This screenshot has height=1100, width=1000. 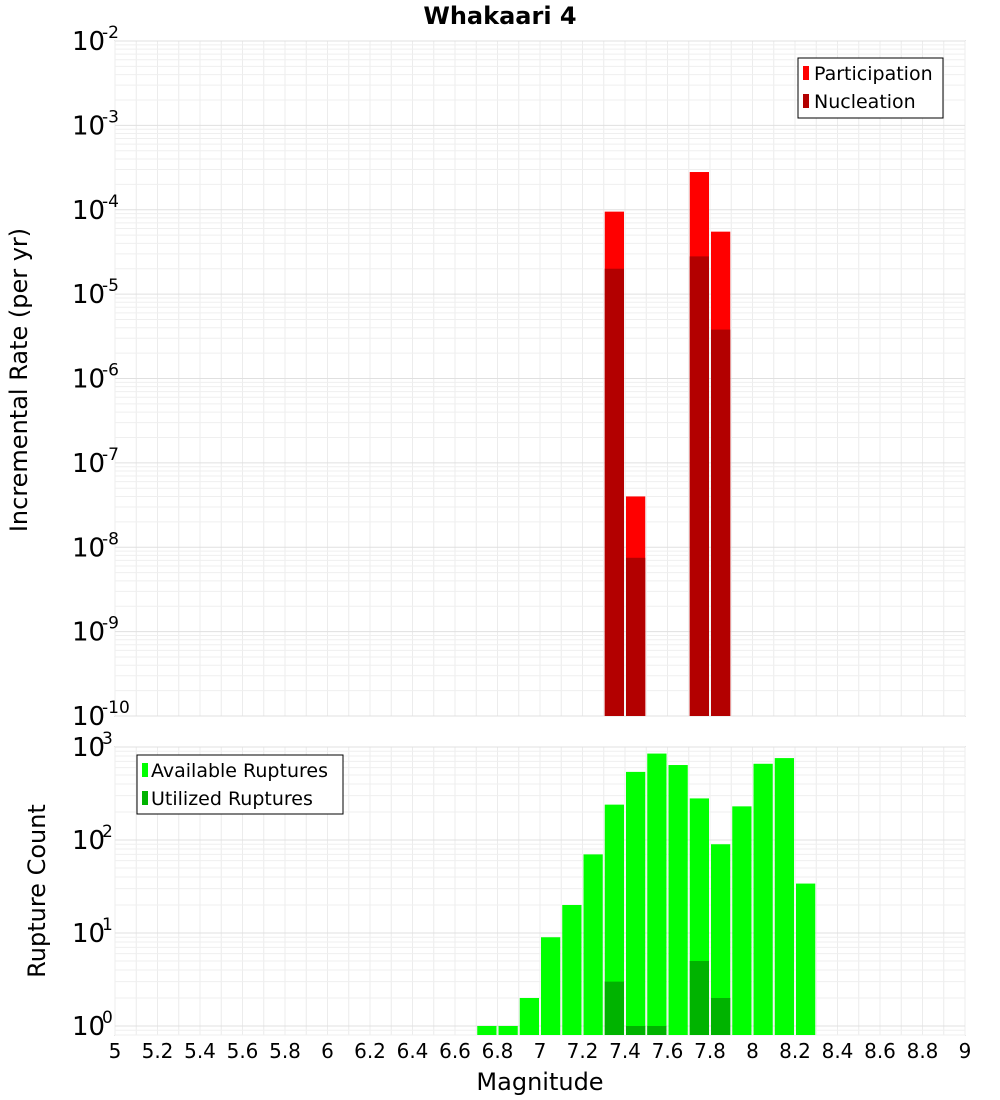 I want to click on y-tick-exponent: -9, so click(x=110, y=624).